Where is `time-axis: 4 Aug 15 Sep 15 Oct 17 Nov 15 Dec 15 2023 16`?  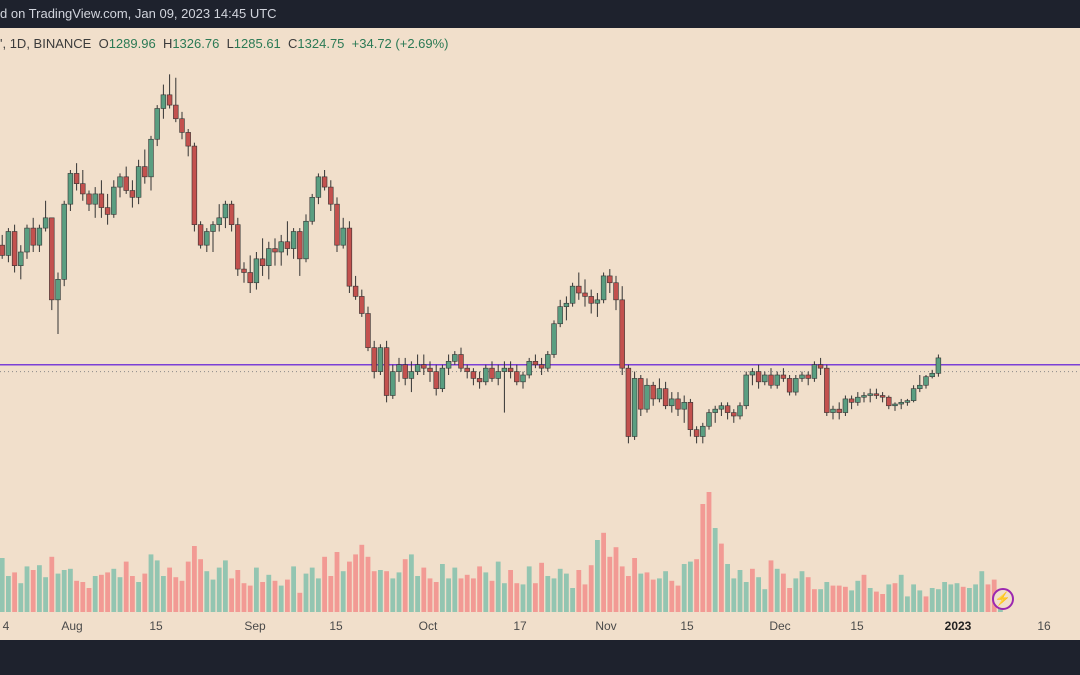 time-axis: 4 Aug 15 Sep 15 Oct 17 Nov 15 Dec 15 2023 16 is located at coordinates (540, 626).